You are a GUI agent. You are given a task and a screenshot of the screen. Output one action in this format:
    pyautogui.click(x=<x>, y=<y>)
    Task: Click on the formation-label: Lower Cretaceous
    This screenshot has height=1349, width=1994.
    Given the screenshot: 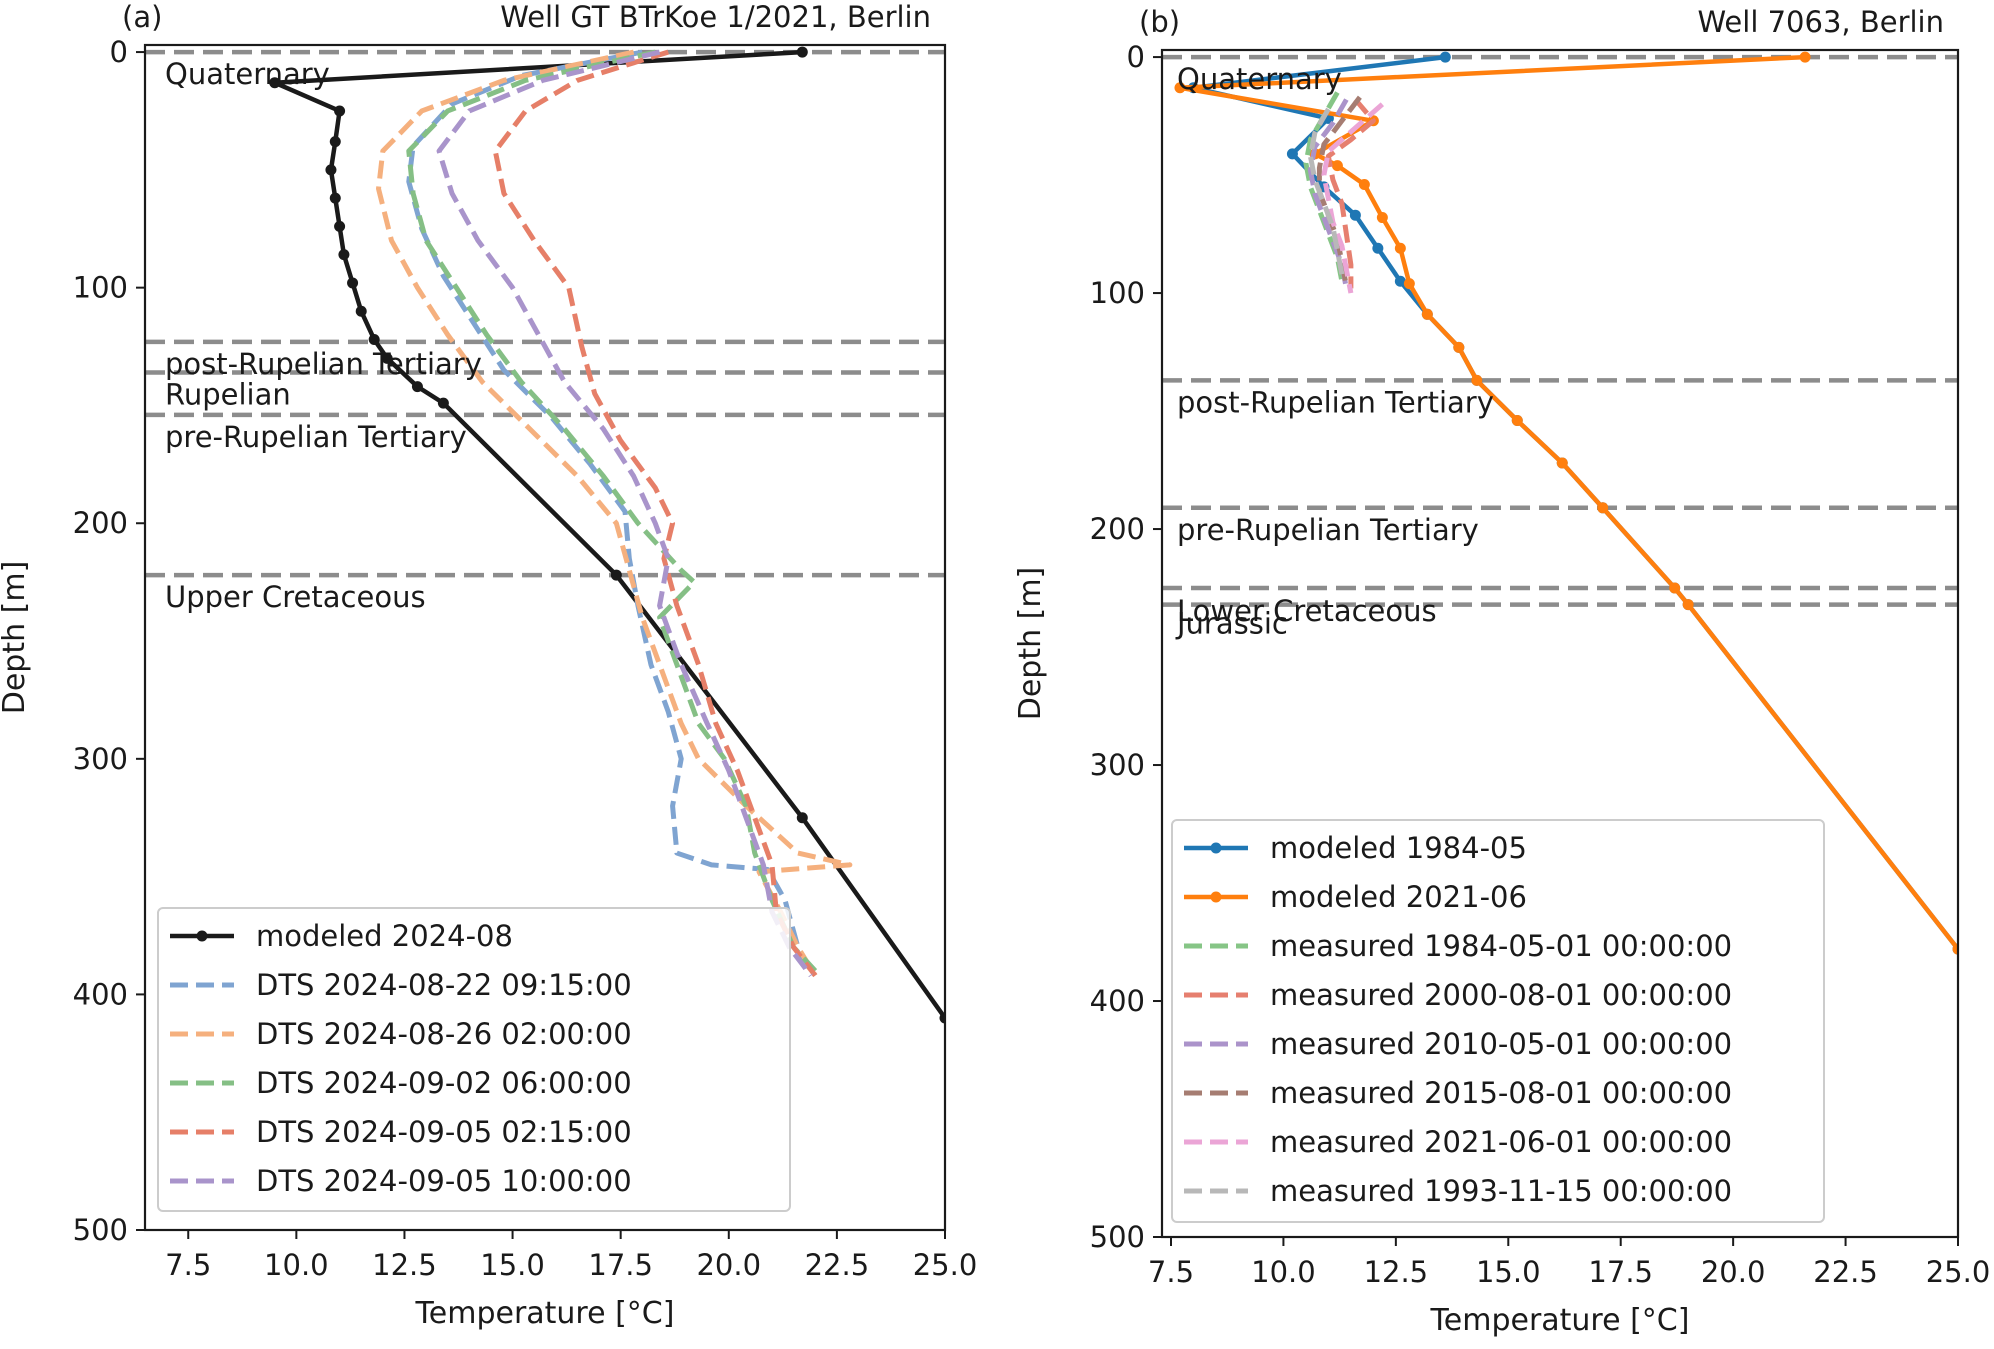 What is the action you would take?
    pyautogui.click(x=1307, y=611)
    